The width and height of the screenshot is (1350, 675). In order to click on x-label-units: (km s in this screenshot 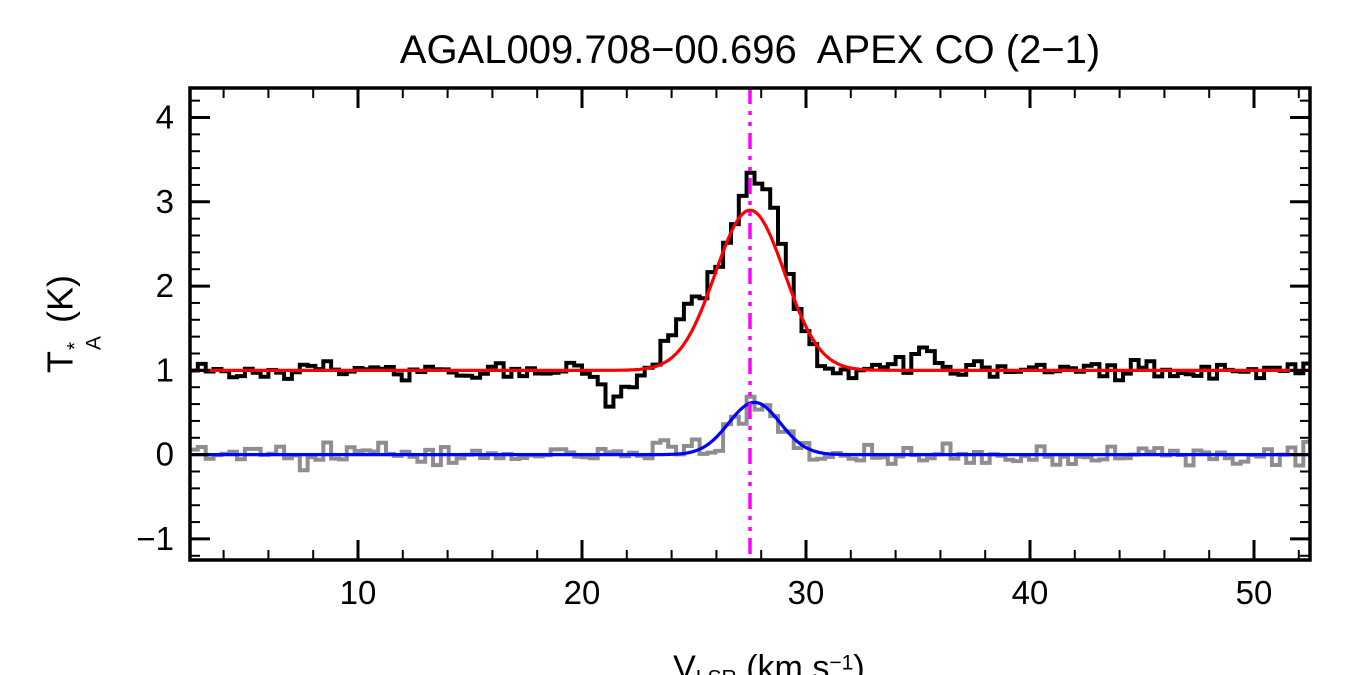, I will do `click(783, 662)`.